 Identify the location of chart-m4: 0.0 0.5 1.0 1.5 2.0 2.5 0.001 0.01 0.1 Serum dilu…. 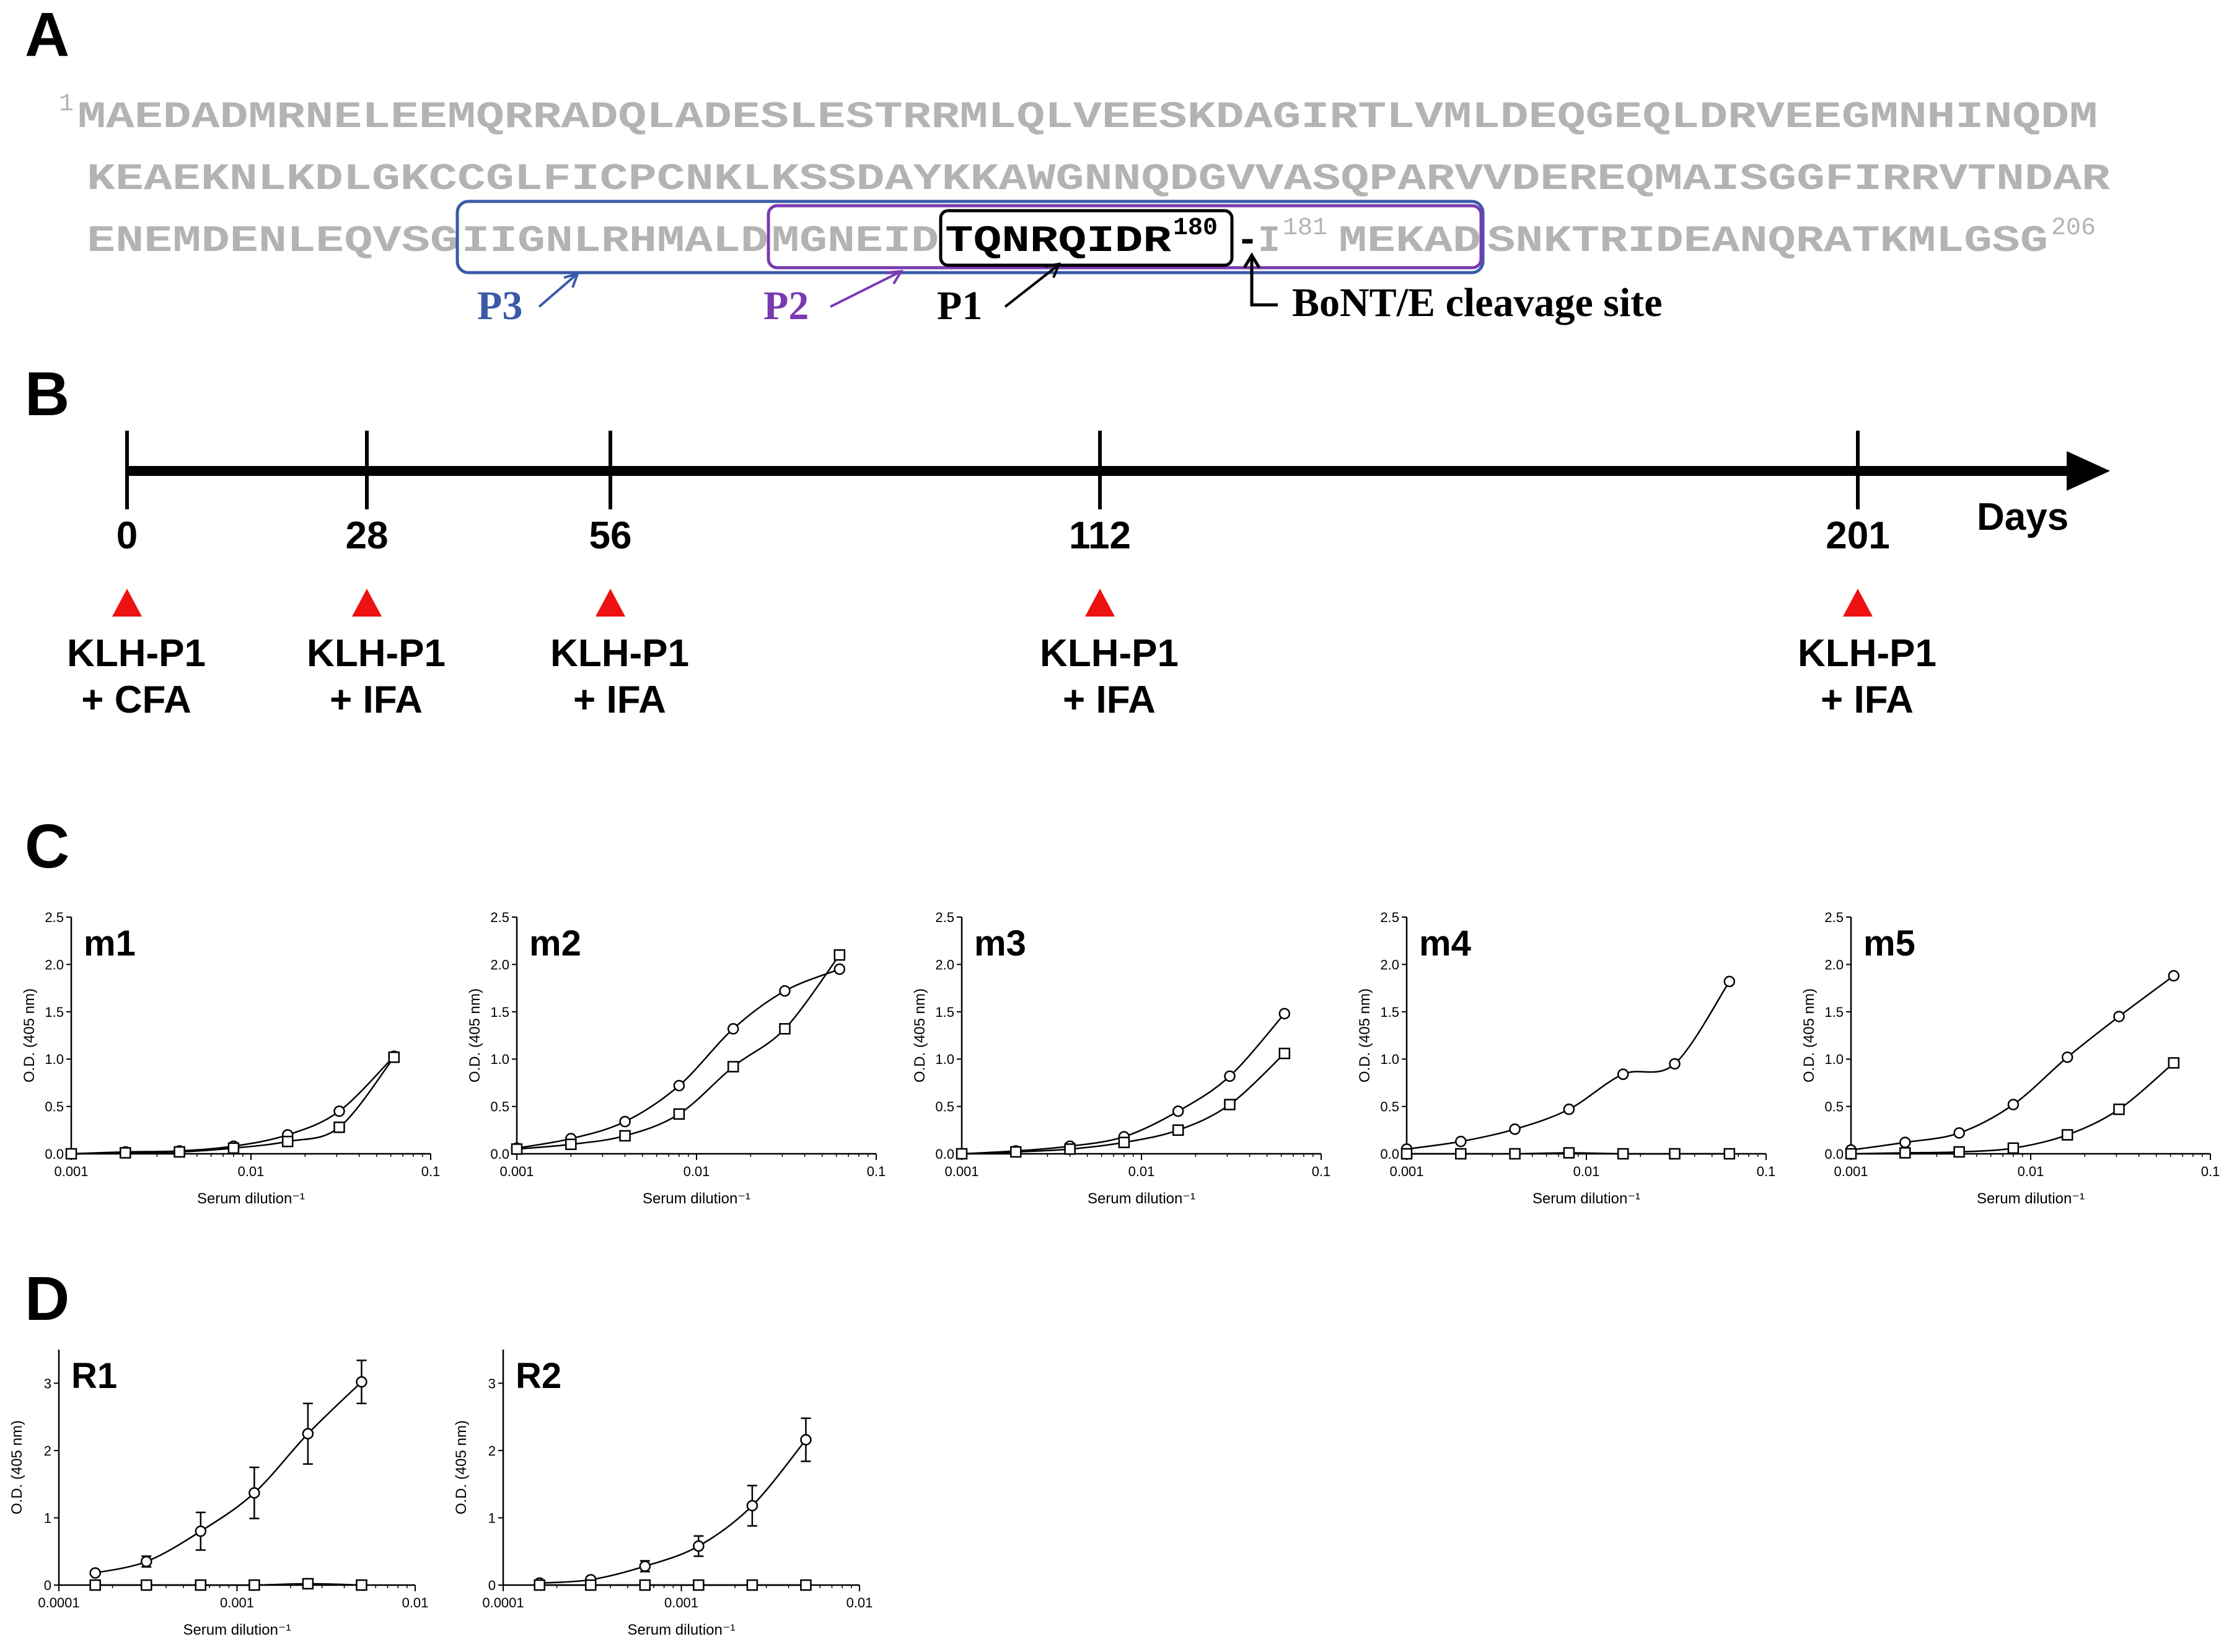
(1566, 1058).